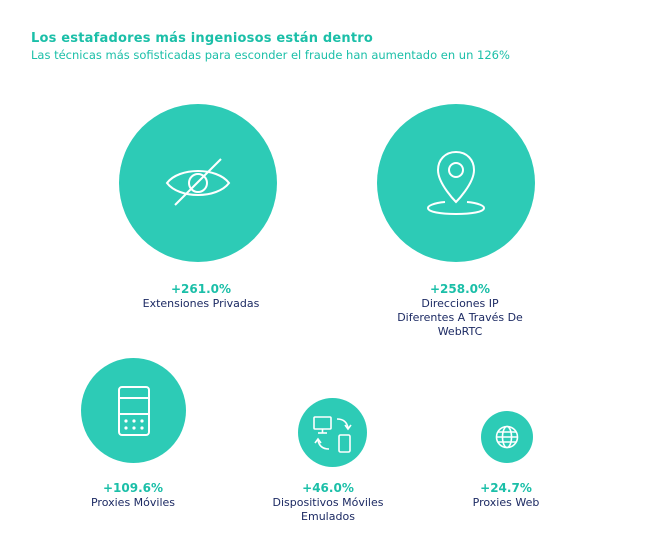 Image resolution: width=645 pixels, height=560 pixels. I want to click on stat-circle-webrtc-ip, so click(456, 183).